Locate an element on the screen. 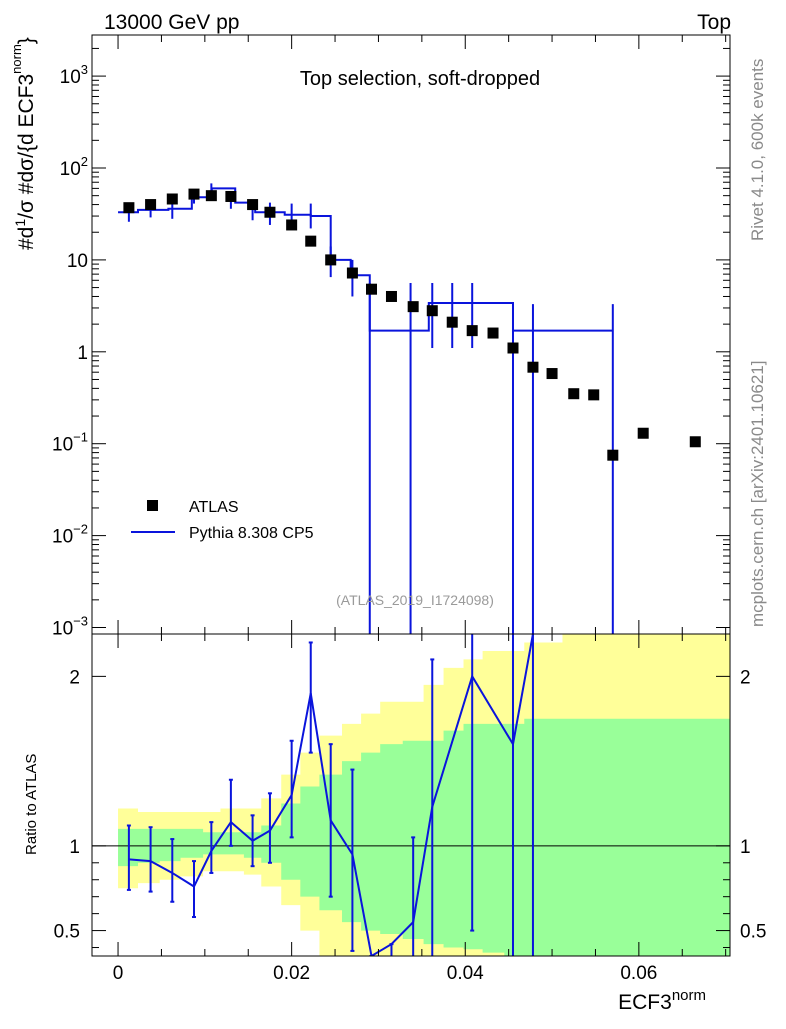  main-y-tick-label: 10 is located at coordinates (77, 261).